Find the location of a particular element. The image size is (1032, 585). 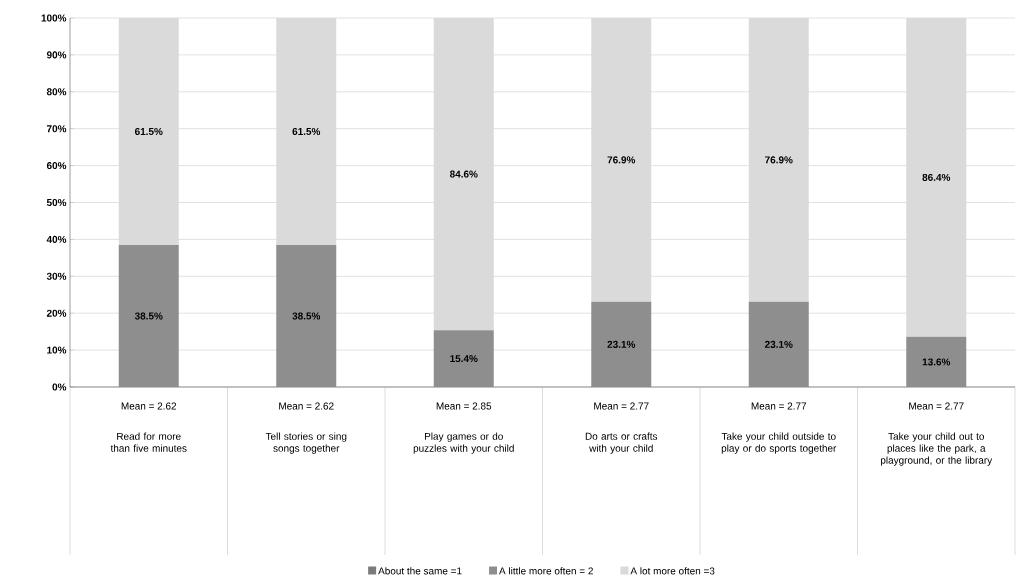

data-label: 15.4% is located at coordinates (464, 359).